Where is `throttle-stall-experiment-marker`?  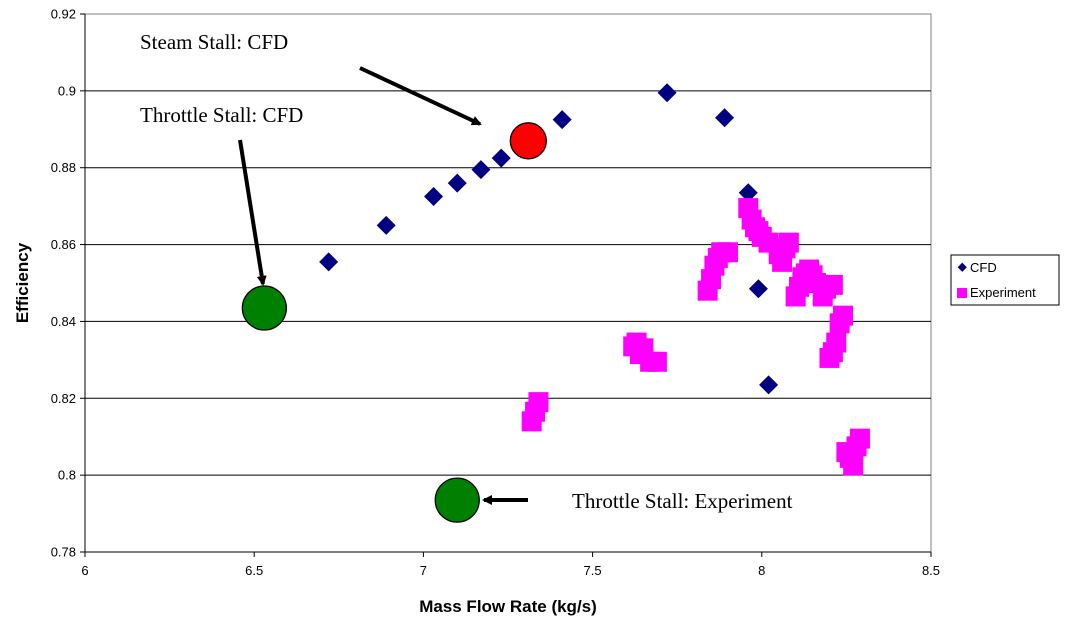 throttle-stall-experiment-marker is located at coordinates (457, 500).